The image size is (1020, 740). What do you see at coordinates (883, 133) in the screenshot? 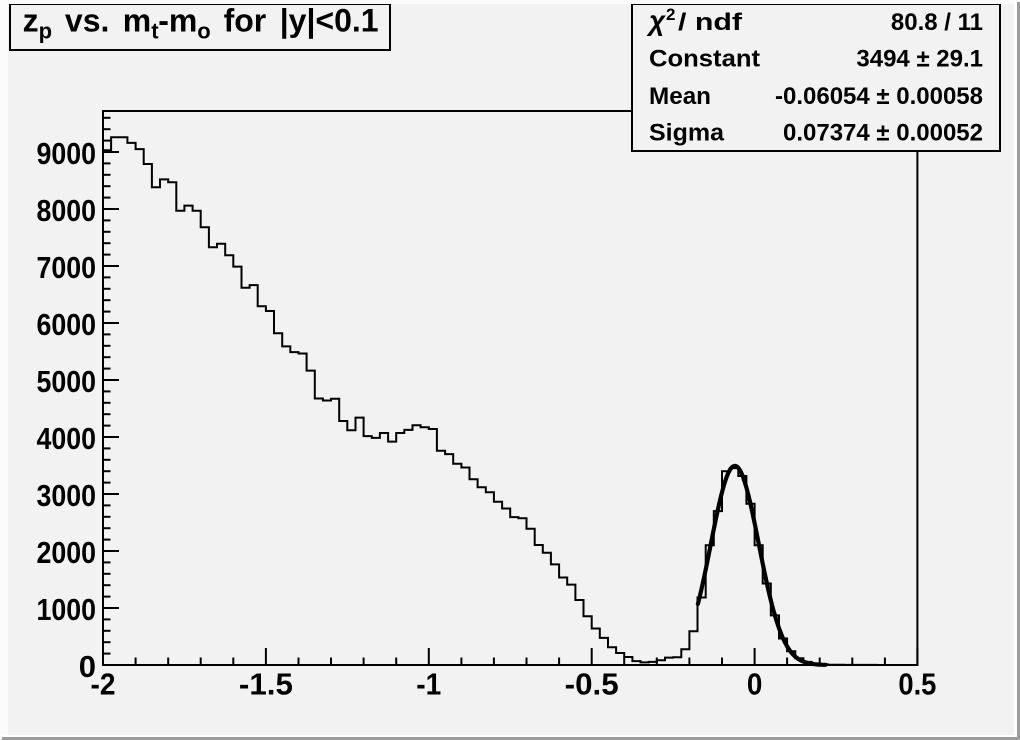
I see `svg-text: 0.07374 ± 0.00052` at bounding box center [883, 133].